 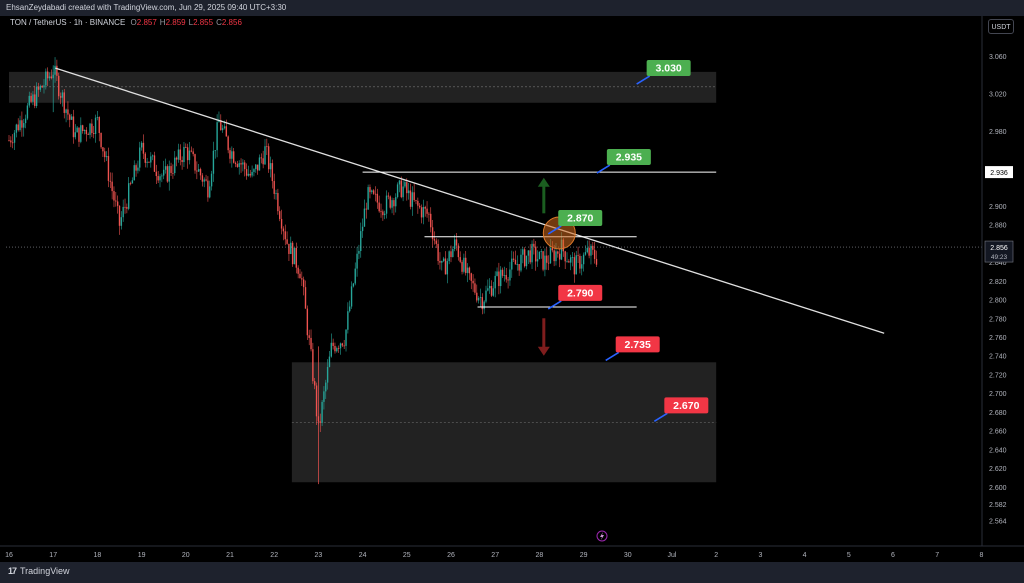 What do you see at coordinates (1001, 26) in the screenshot?
I see `currency-button: USDT` at bounding box center [1001, 26].